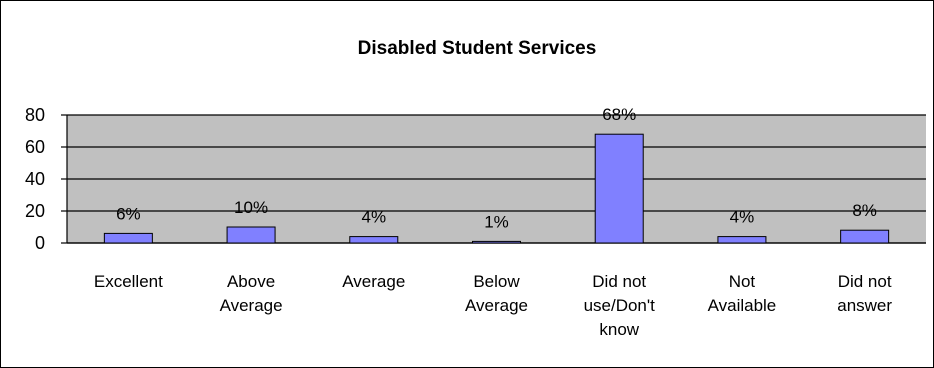 Image resolution: width=934 pixels, height=368 pixels. What do you see at coordinates (619, 114) in the screenshot?
I see `data-label: 68%` at bounding box center [619, 114].